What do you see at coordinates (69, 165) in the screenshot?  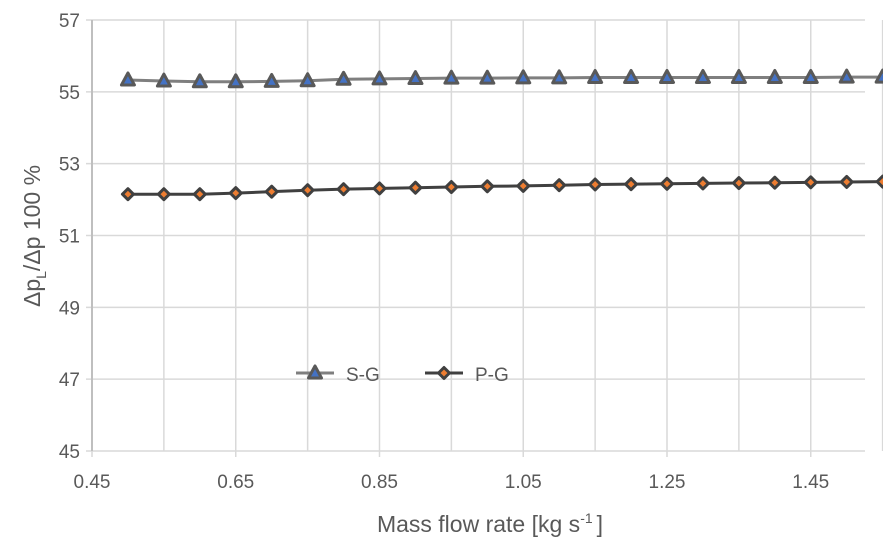 I see `y-tick-label: 53` at bounding box center [69, 165].